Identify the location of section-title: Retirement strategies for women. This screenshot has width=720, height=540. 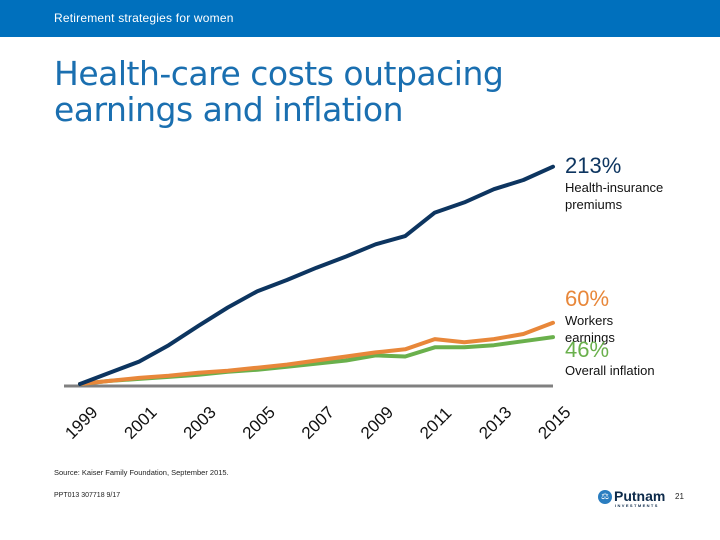
(144, 18).